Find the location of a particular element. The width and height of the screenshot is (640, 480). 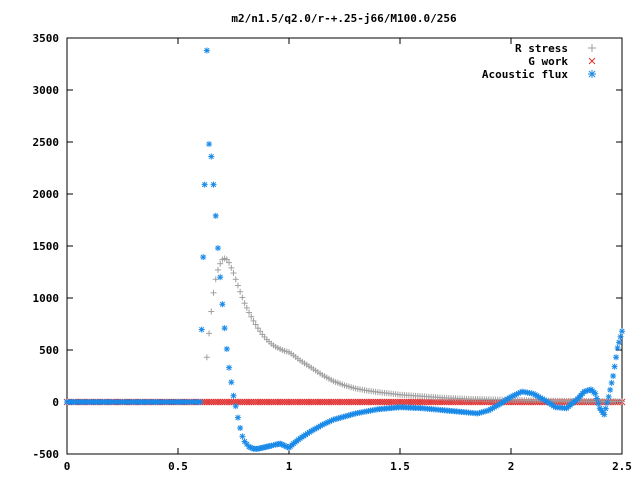

legend-label-g-work: G work is located at coordinates (548, 61).